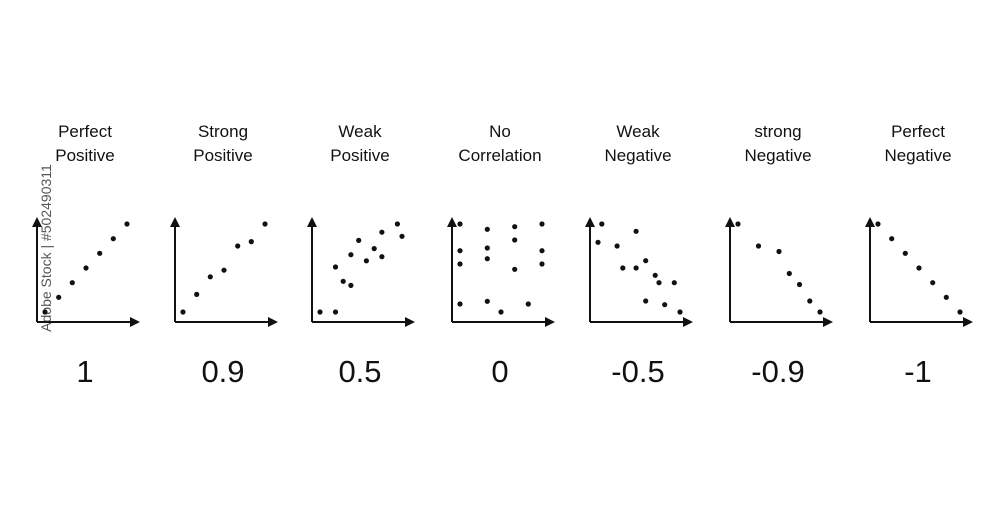 The height and width of the screenshot is (506, 1000). What do you see at coordinates (85, 144) in the screenshot?
I see `panel-title: Perfect Positive` at bounding box center [85, 144].